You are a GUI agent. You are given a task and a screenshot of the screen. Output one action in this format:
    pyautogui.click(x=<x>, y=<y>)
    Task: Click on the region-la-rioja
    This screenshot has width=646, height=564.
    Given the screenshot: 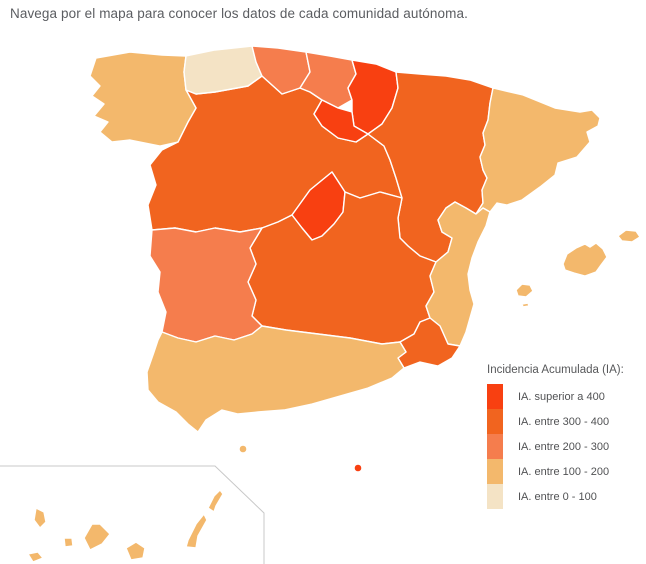 What is the action you would take?
    pyautogui.click(x=341, y=121)
    